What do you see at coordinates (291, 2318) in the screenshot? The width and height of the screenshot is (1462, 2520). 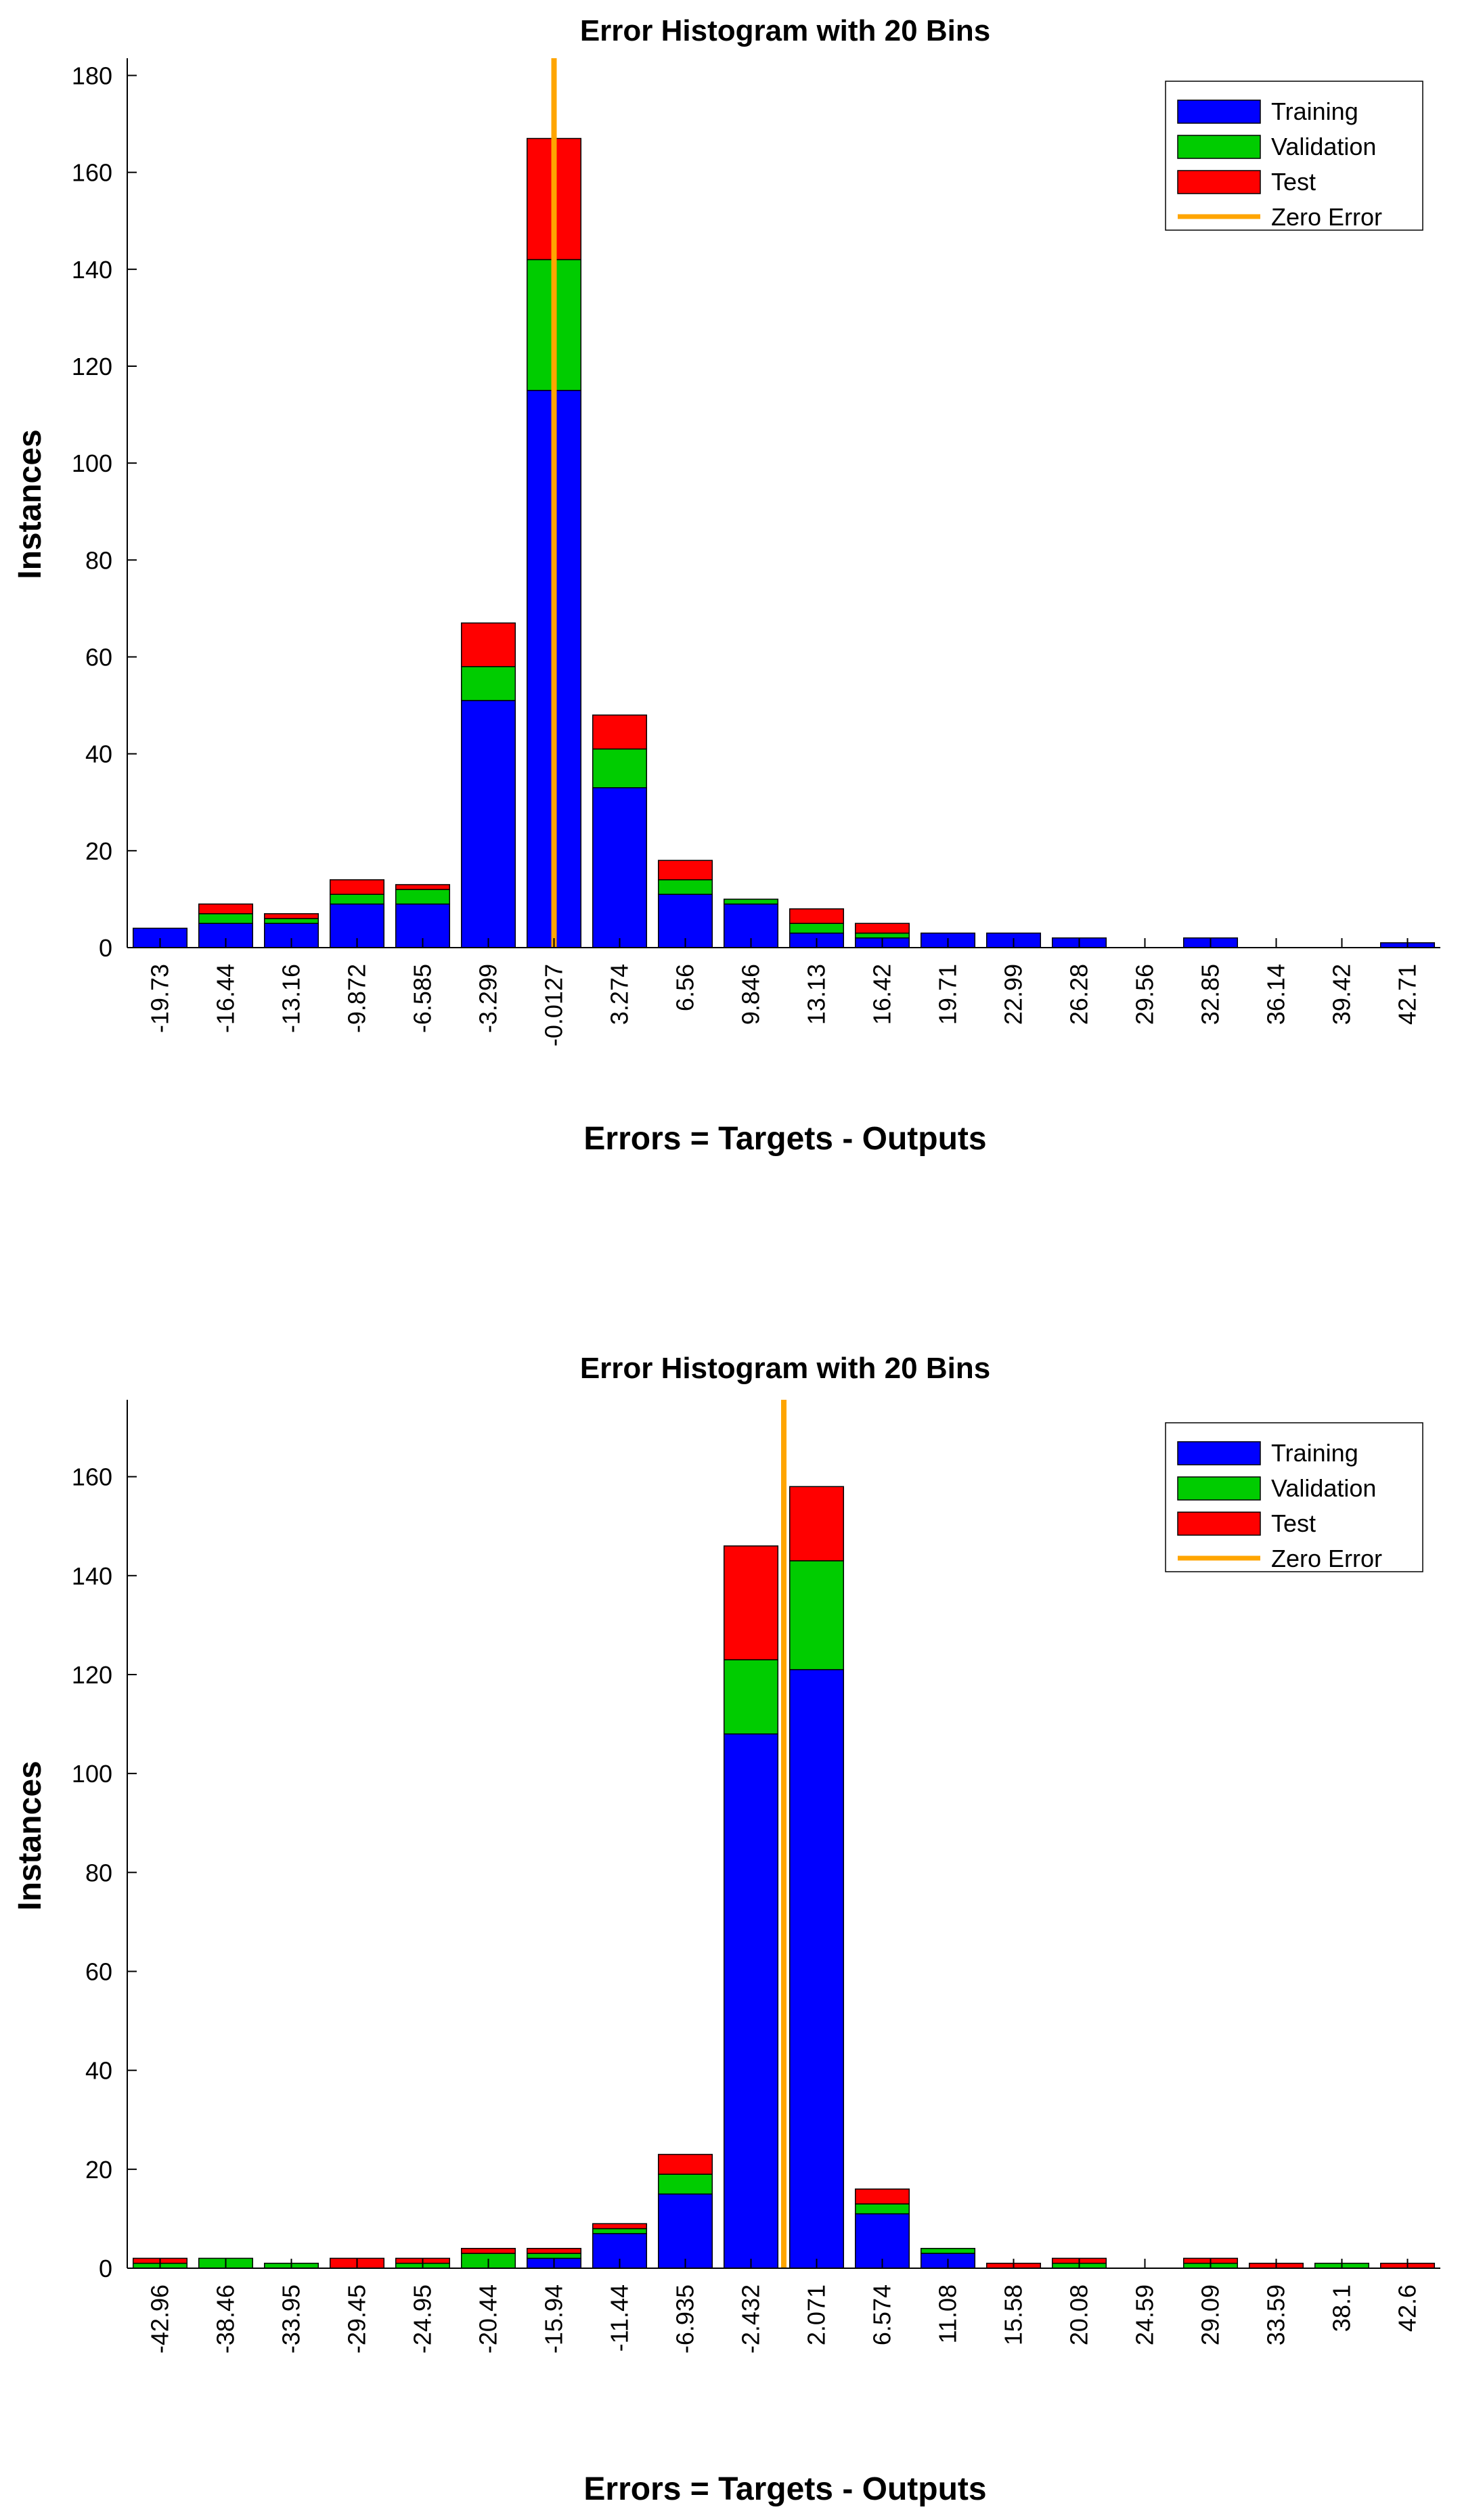 I see `x-tick-label: -33.95` at bounding box center [291, 2318].